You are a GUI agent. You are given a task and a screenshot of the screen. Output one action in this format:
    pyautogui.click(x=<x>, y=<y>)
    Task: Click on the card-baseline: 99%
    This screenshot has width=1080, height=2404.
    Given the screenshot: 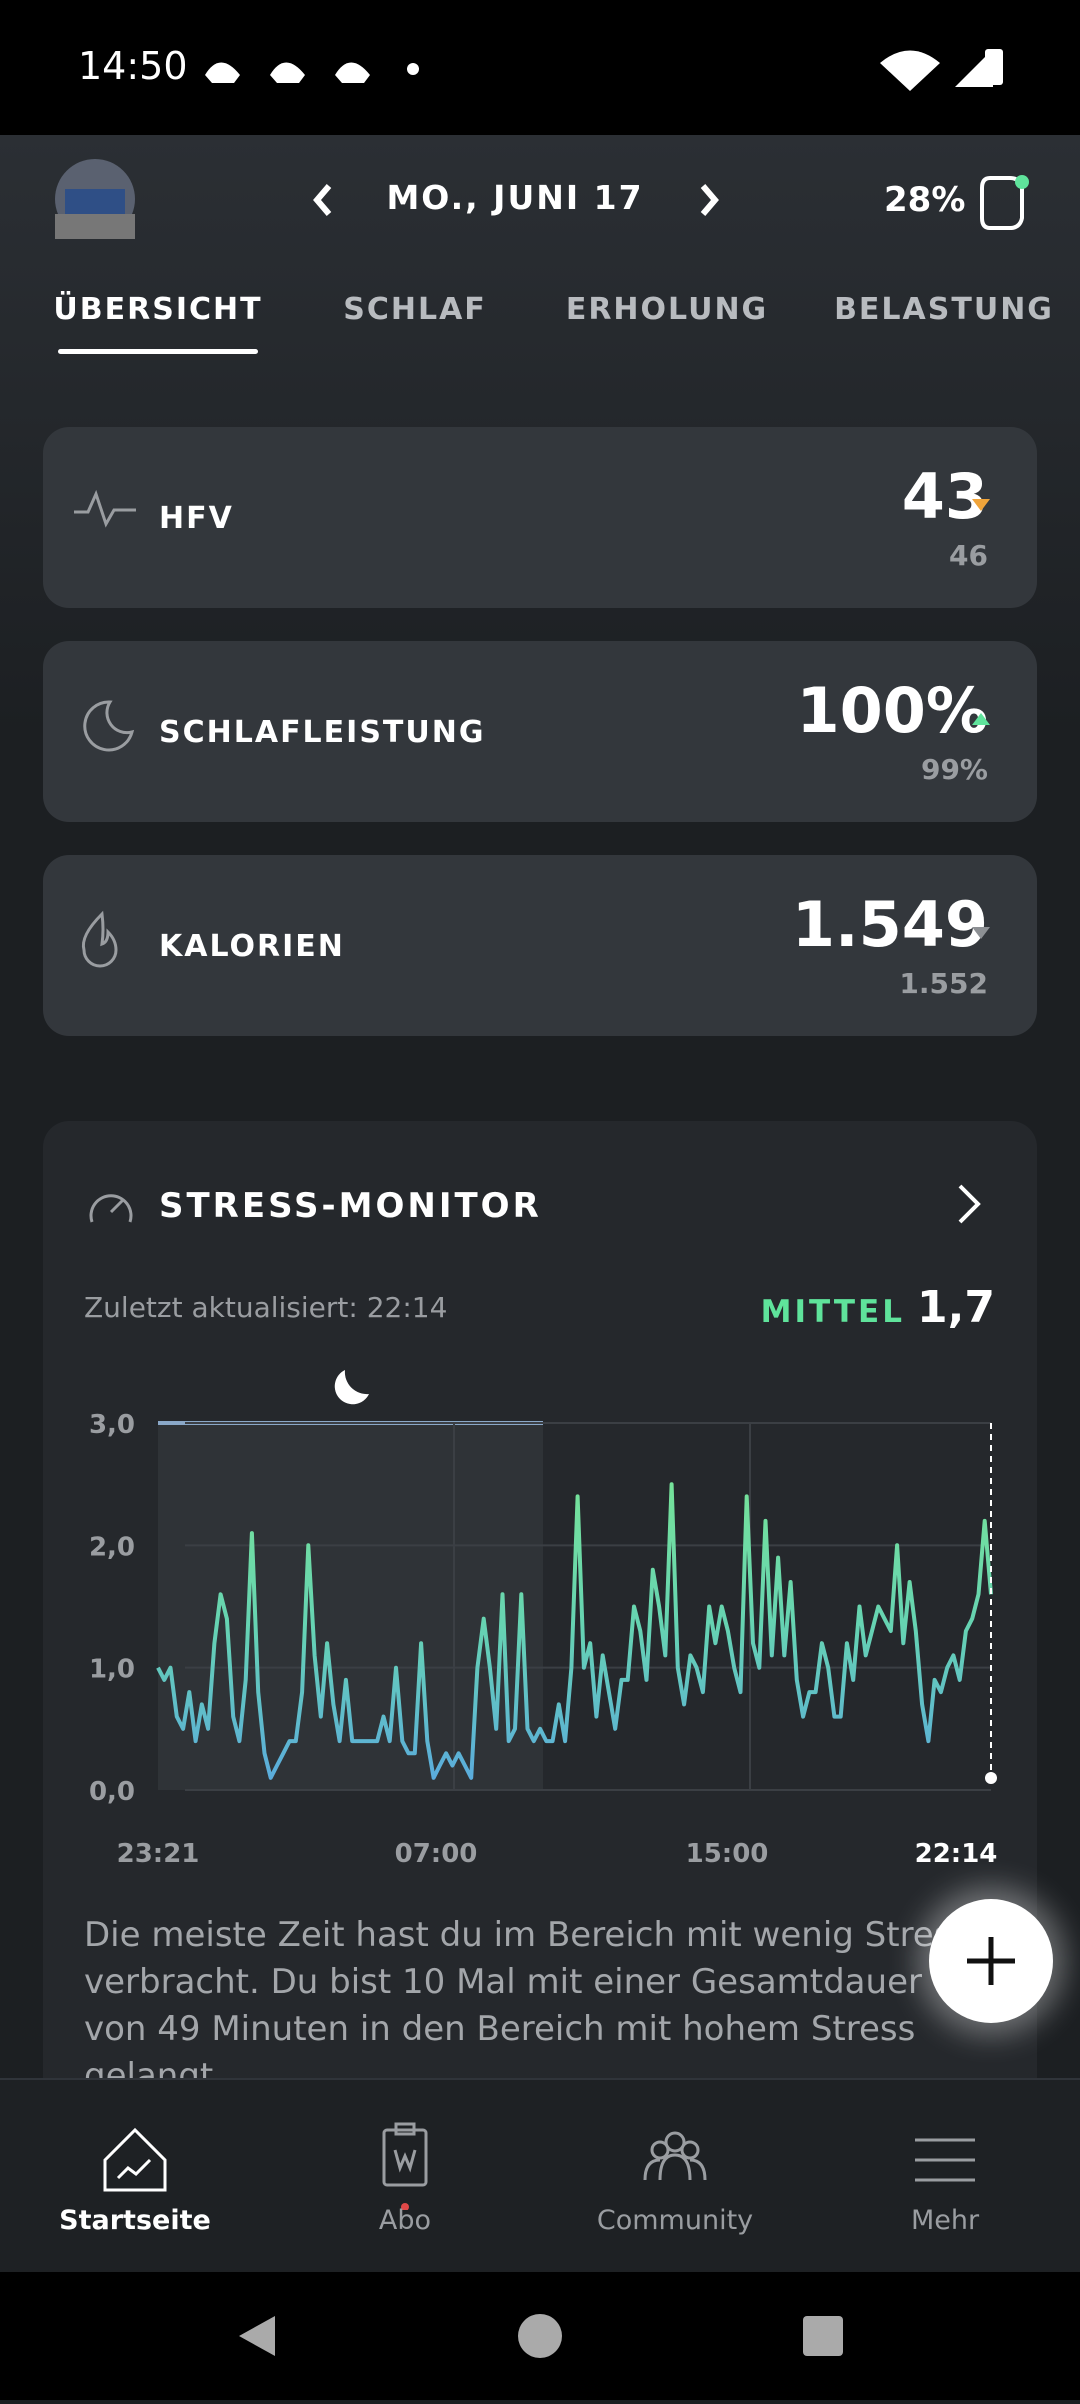 What is the action you would take?
    pyautogui.click(x=954, y=769)
    